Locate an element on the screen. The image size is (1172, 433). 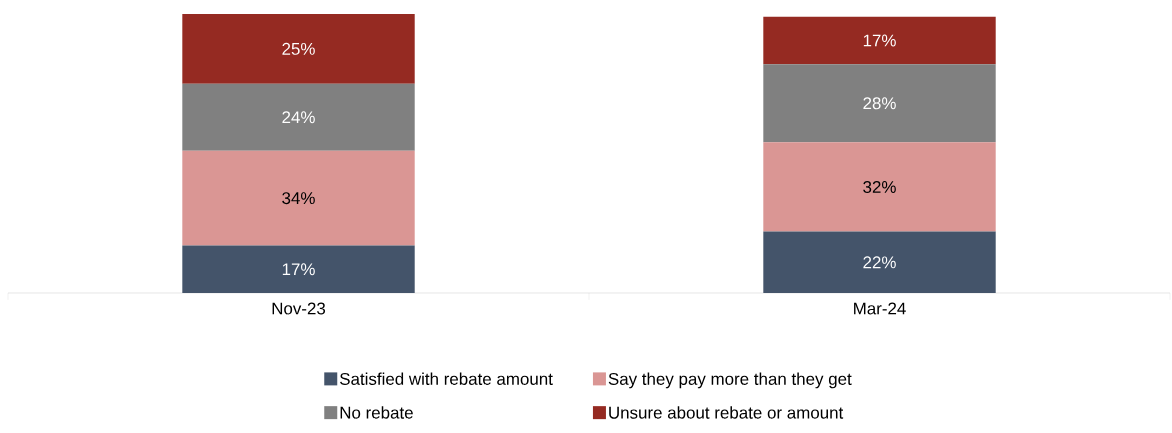
legend-label: Unsure about rebate or amount is located at coordinates (726, 412).